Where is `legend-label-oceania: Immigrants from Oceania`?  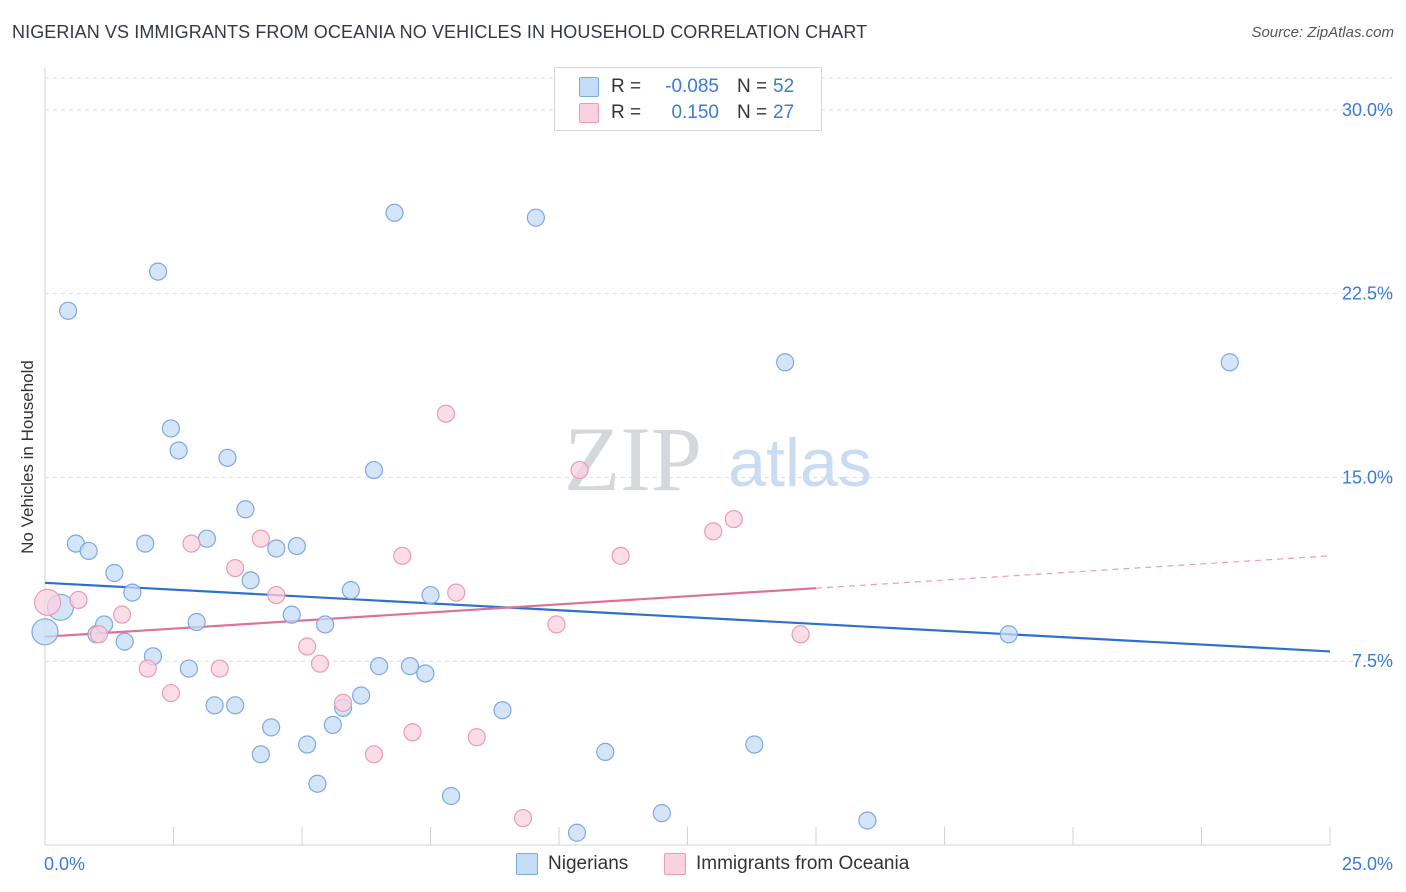
legend-label-oceania: Immigrants from Oceania is located at coordinates (803, 863).